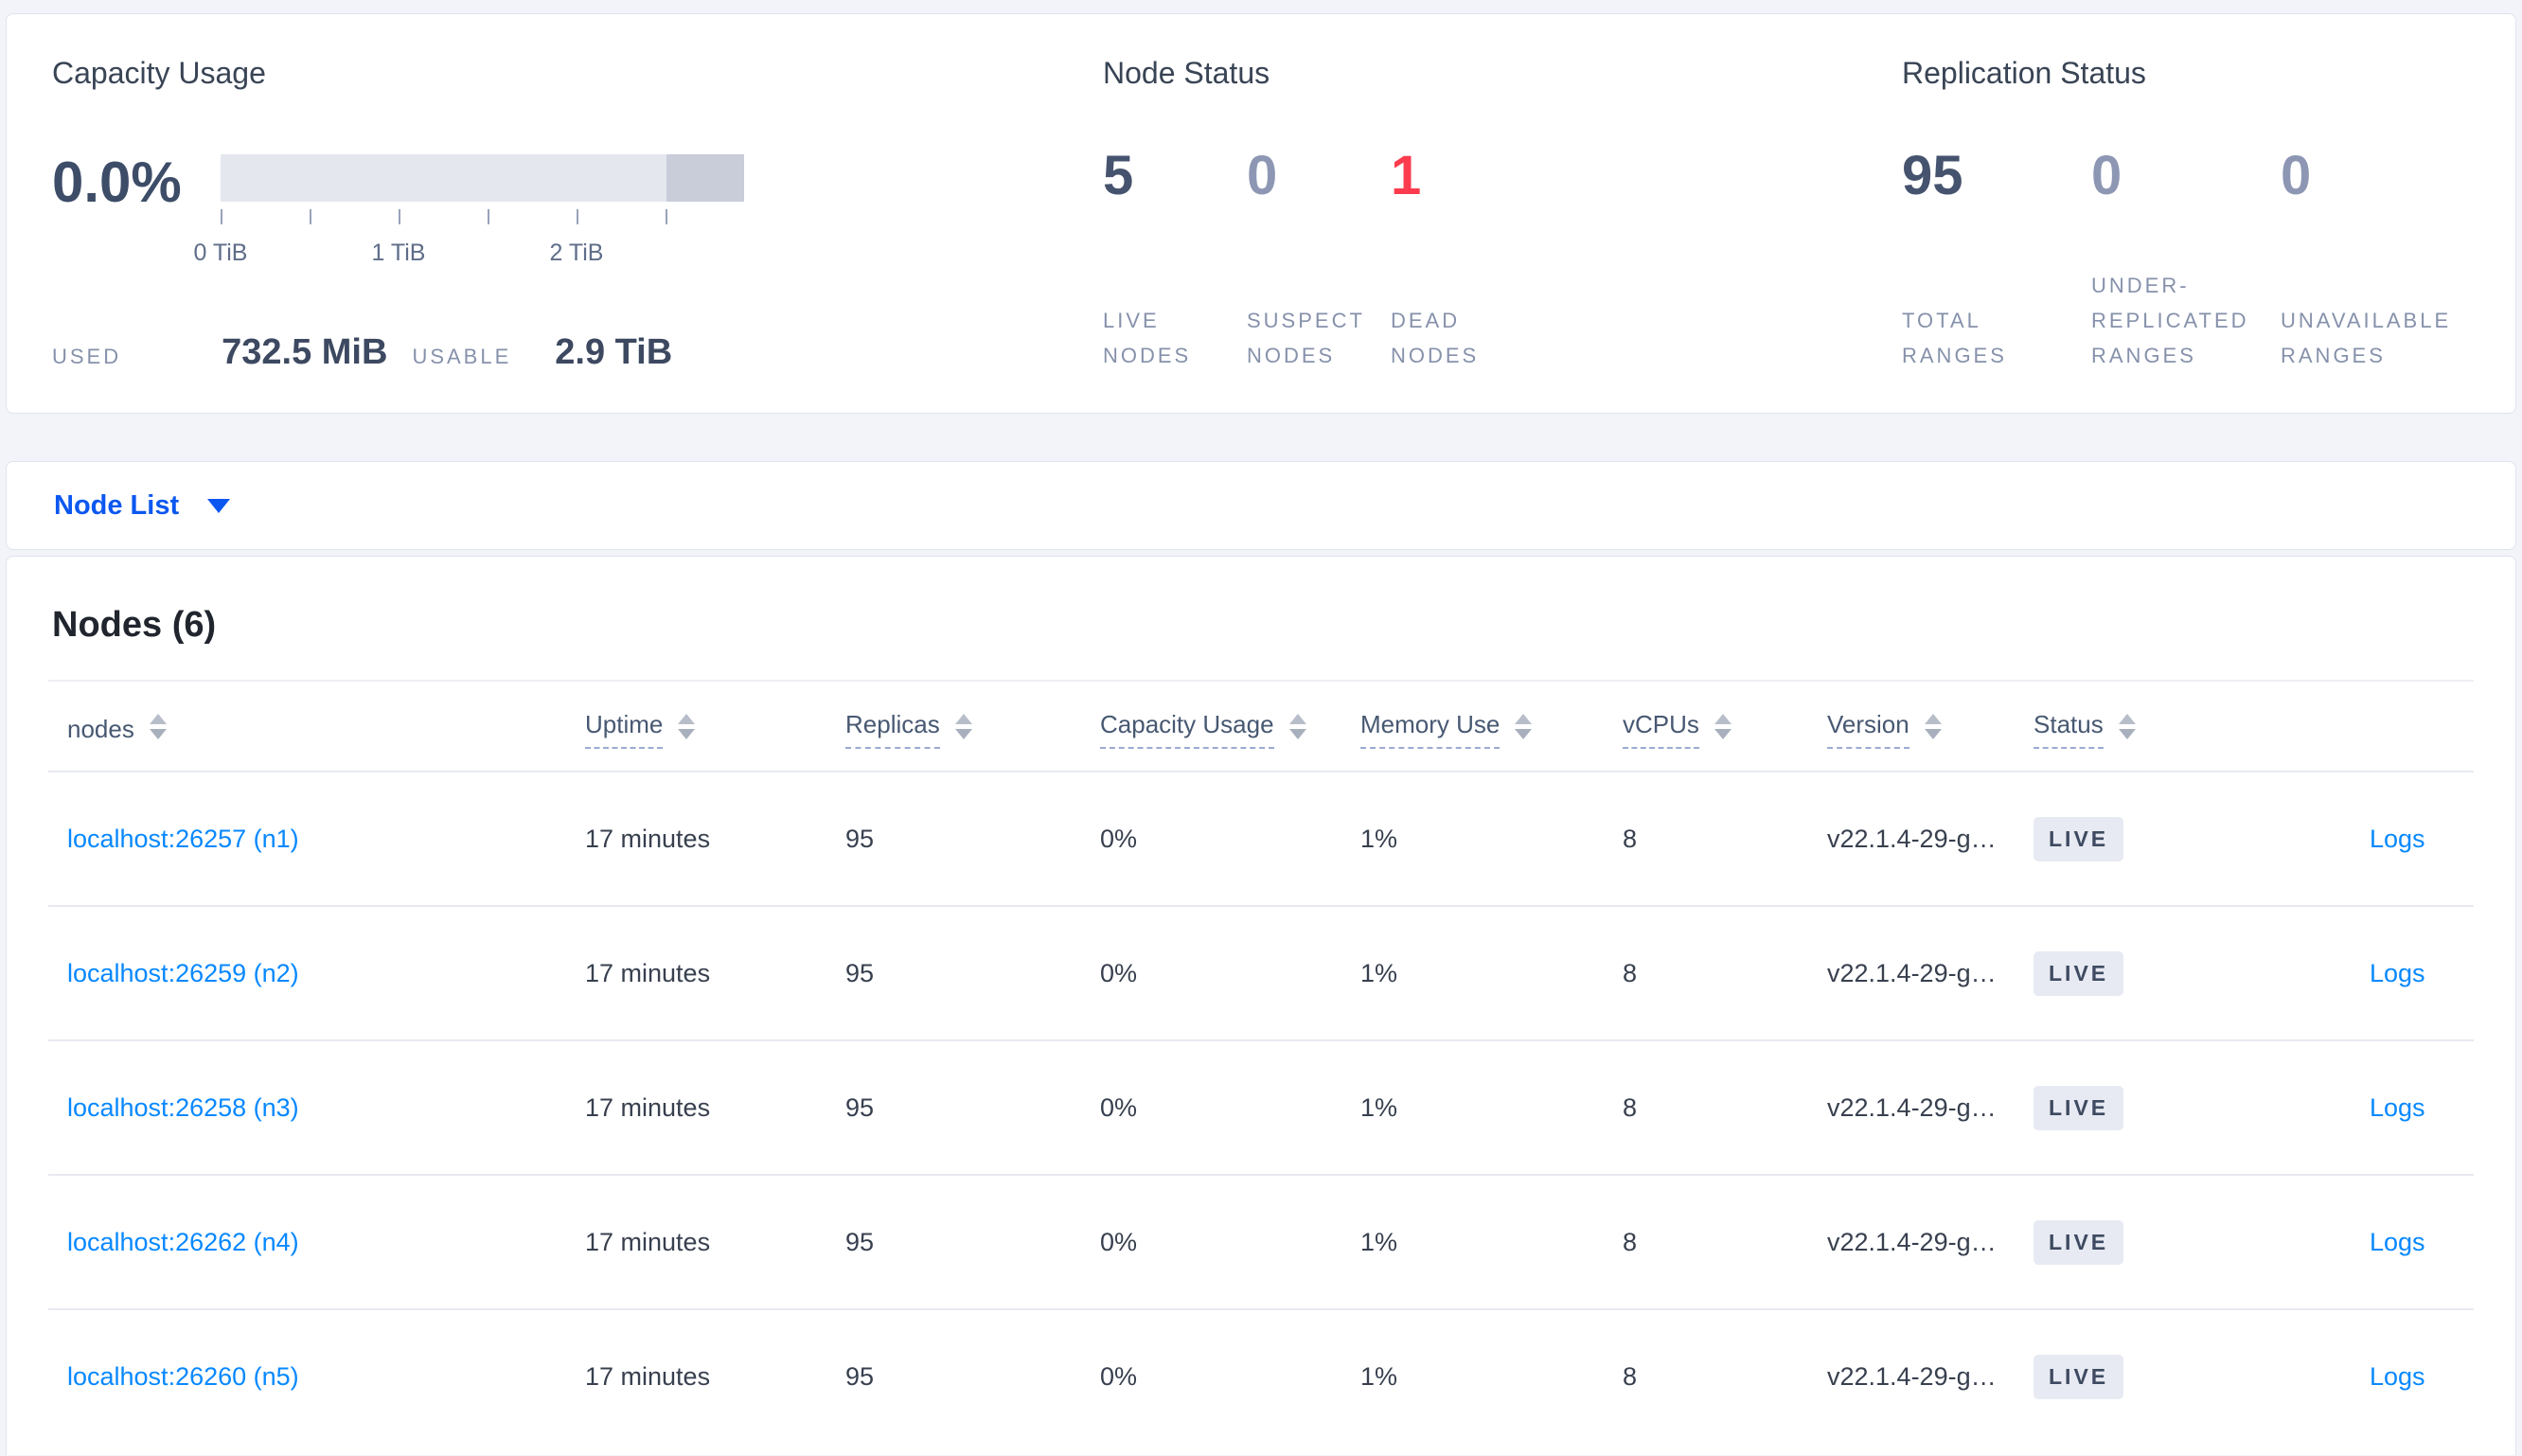 The width and height of the screenshot is (2522, 1456). What do you see at coordinates (892, 729) in the screenshot?
I see `column-header-label: Replicas` at bounding box center [892, 729].